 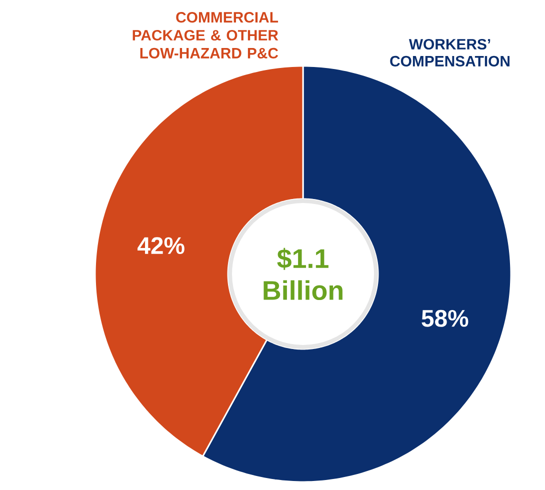 I want to click on data-label: 58%, so click(x=445, y=318).